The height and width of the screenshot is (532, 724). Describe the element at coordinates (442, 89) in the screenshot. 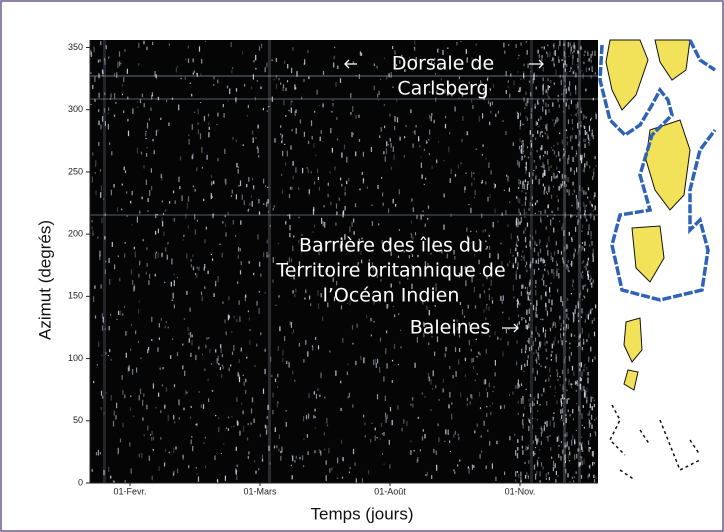

I see `annotation: Carlsberg` at that location.